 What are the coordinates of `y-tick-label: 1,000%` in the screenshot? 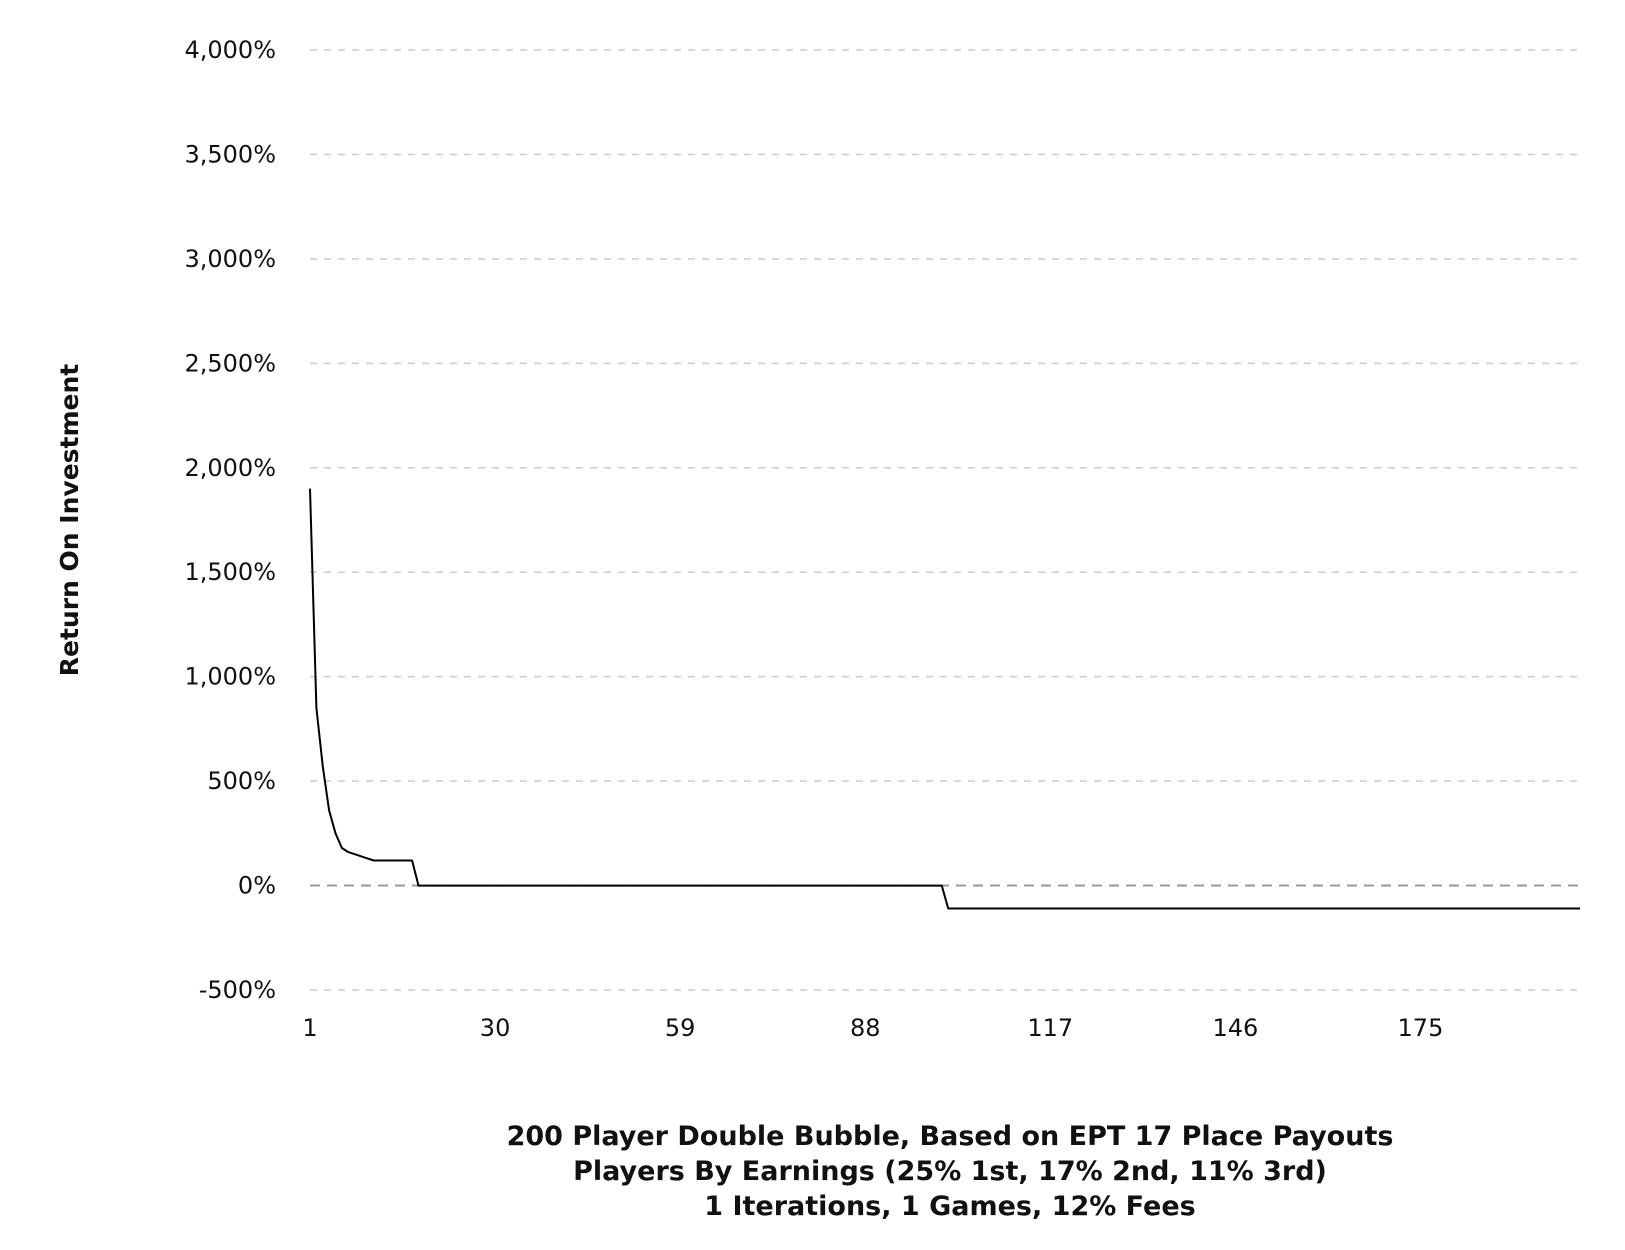 It's located at (230, 677).